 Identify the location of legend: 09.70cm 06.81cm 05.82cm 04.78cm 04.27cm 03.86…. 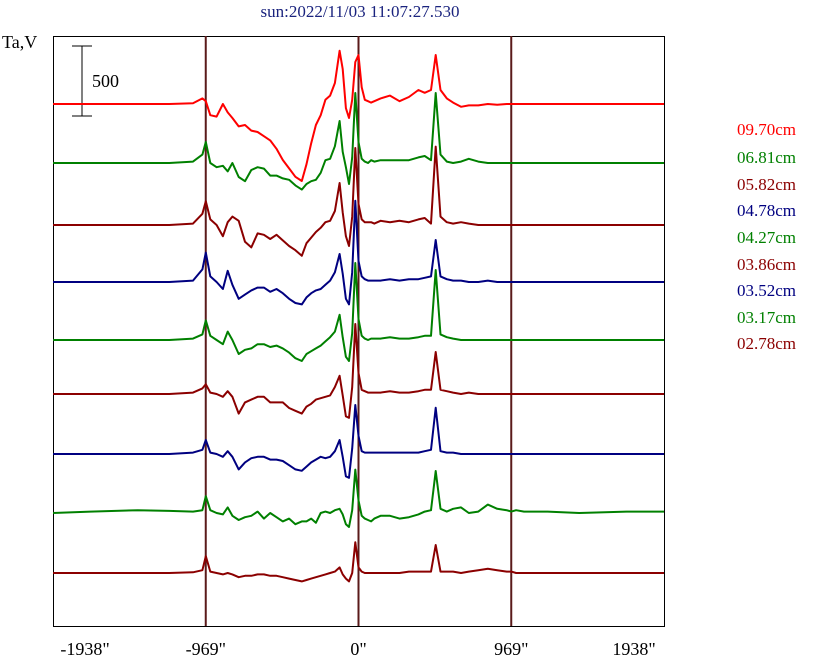
(766, 236).